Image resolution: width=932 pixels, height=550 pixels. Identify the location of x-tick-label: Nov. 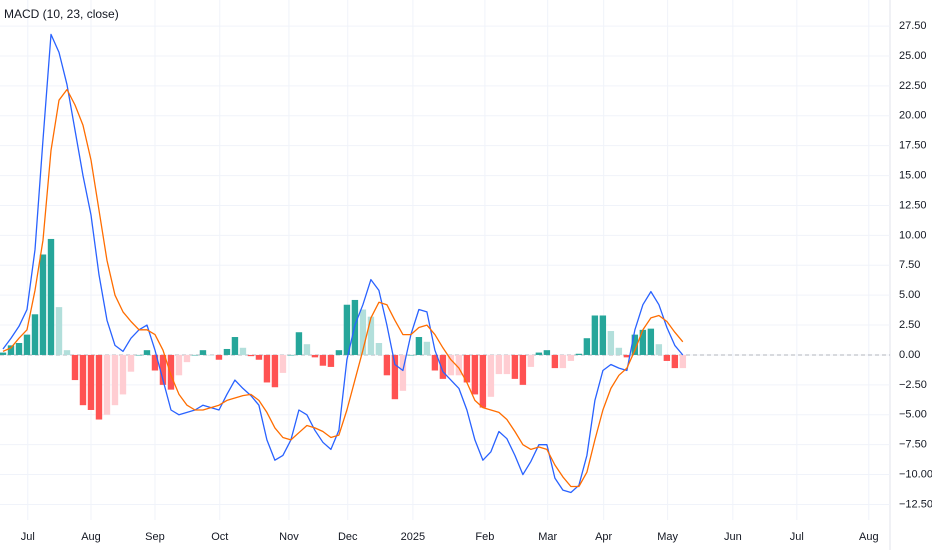
(289, 537).